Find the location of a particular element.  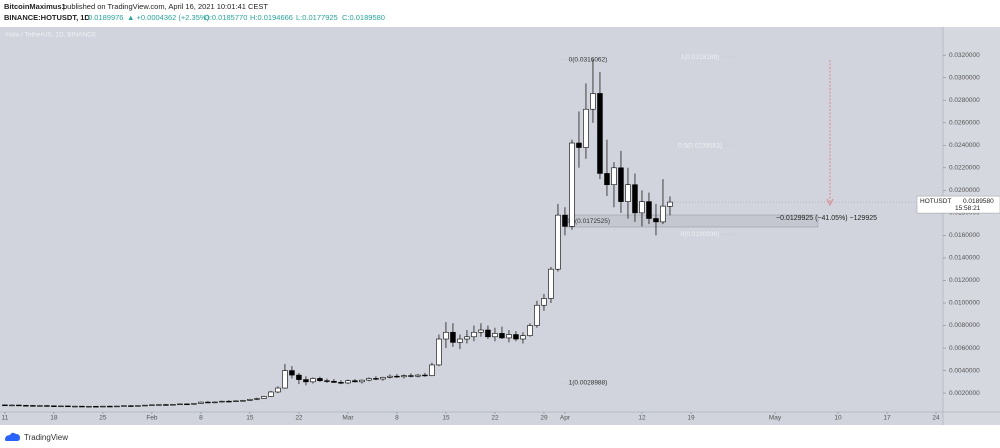

x-tick-label: 18 is located at coordinates (54, 418).